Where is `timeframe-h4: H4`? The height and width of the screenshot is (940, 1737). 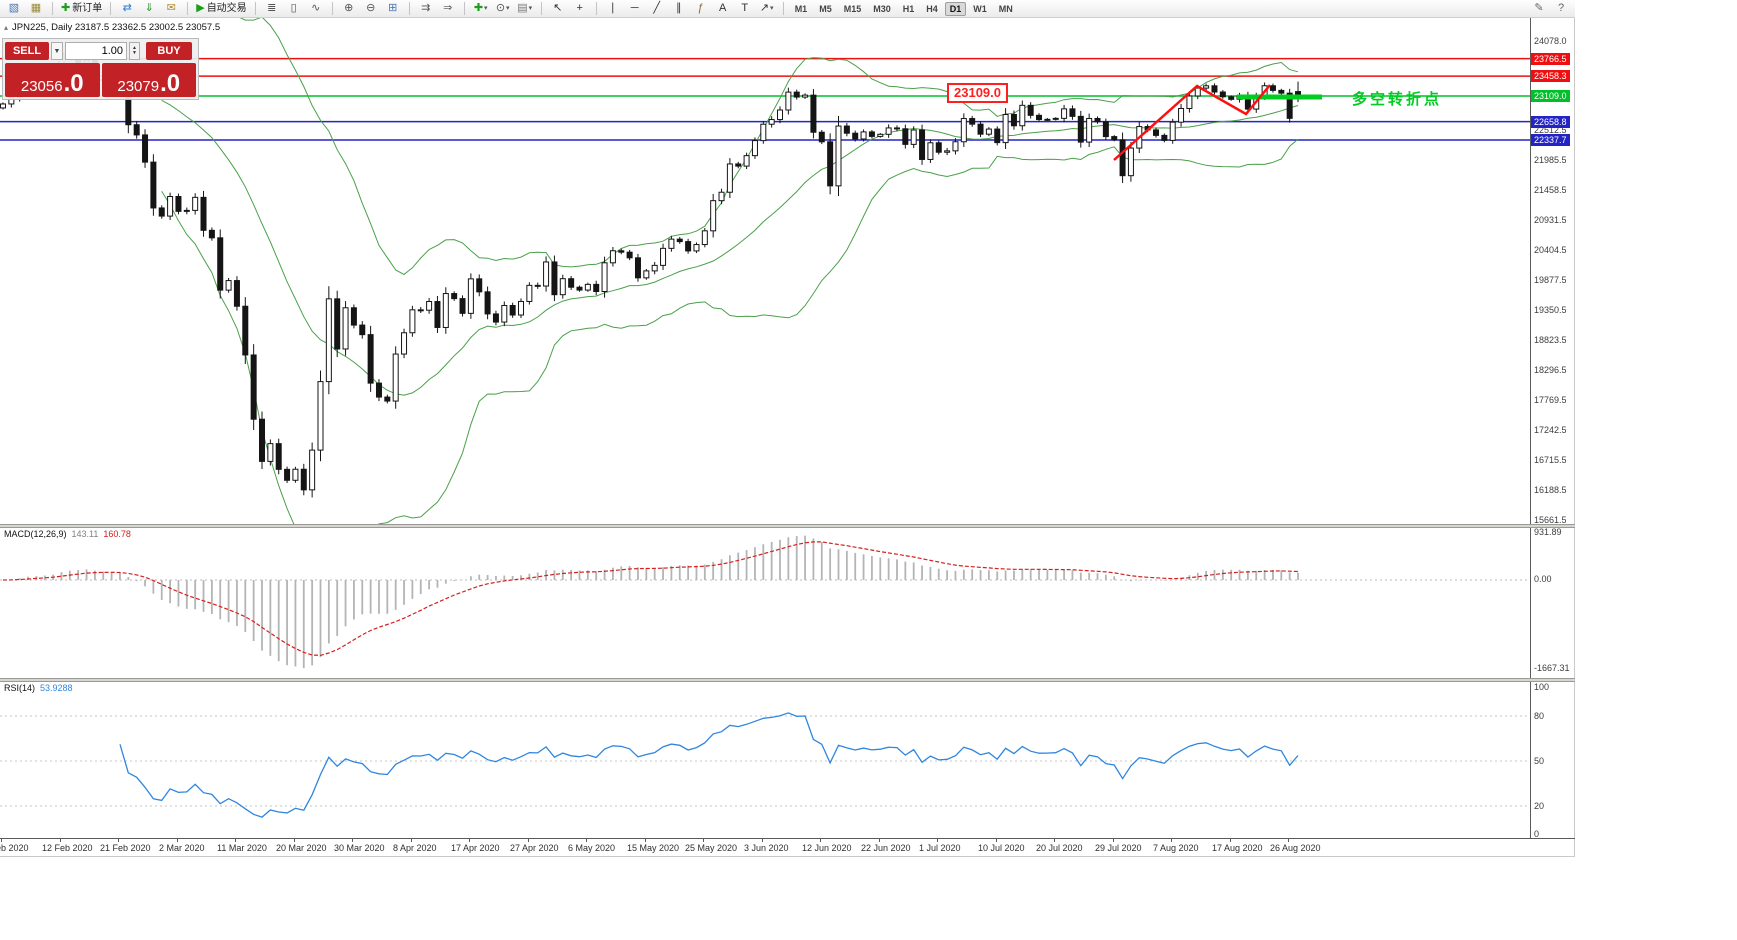
timeframe-h4: H4 is located at coordinates (932, 8).